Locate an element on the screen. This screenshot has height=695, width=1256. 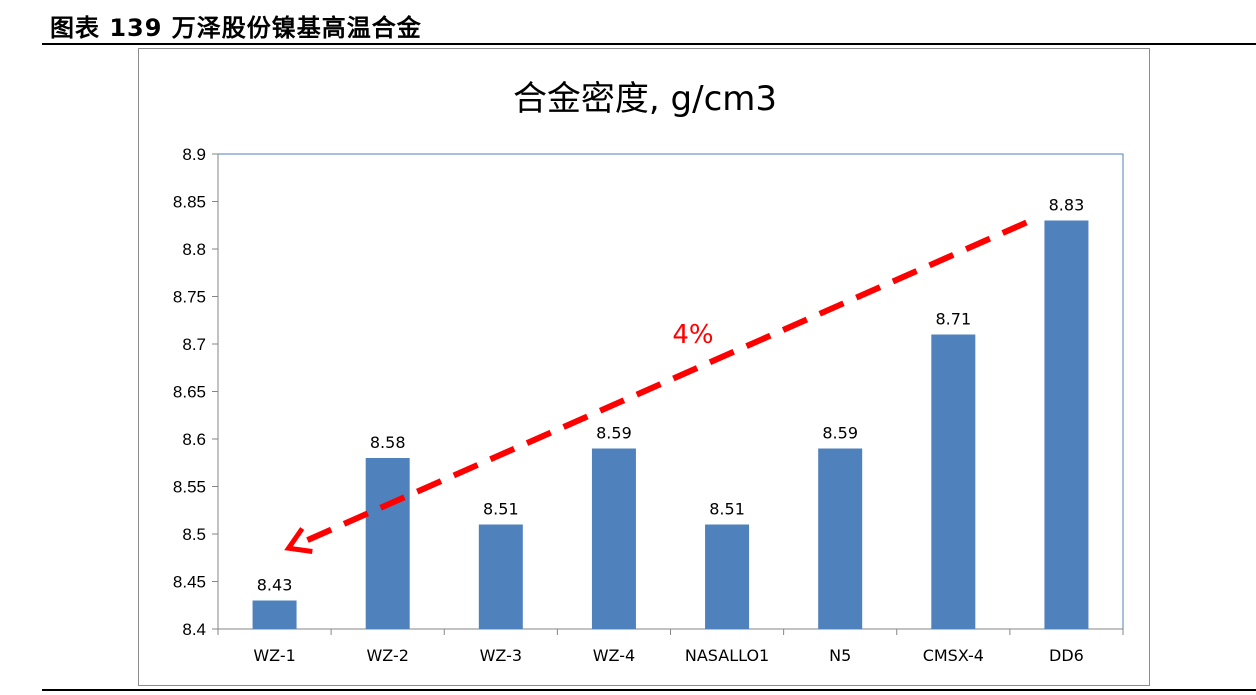
x-category-label: WZ-2 is located at coordinates (387, 655).